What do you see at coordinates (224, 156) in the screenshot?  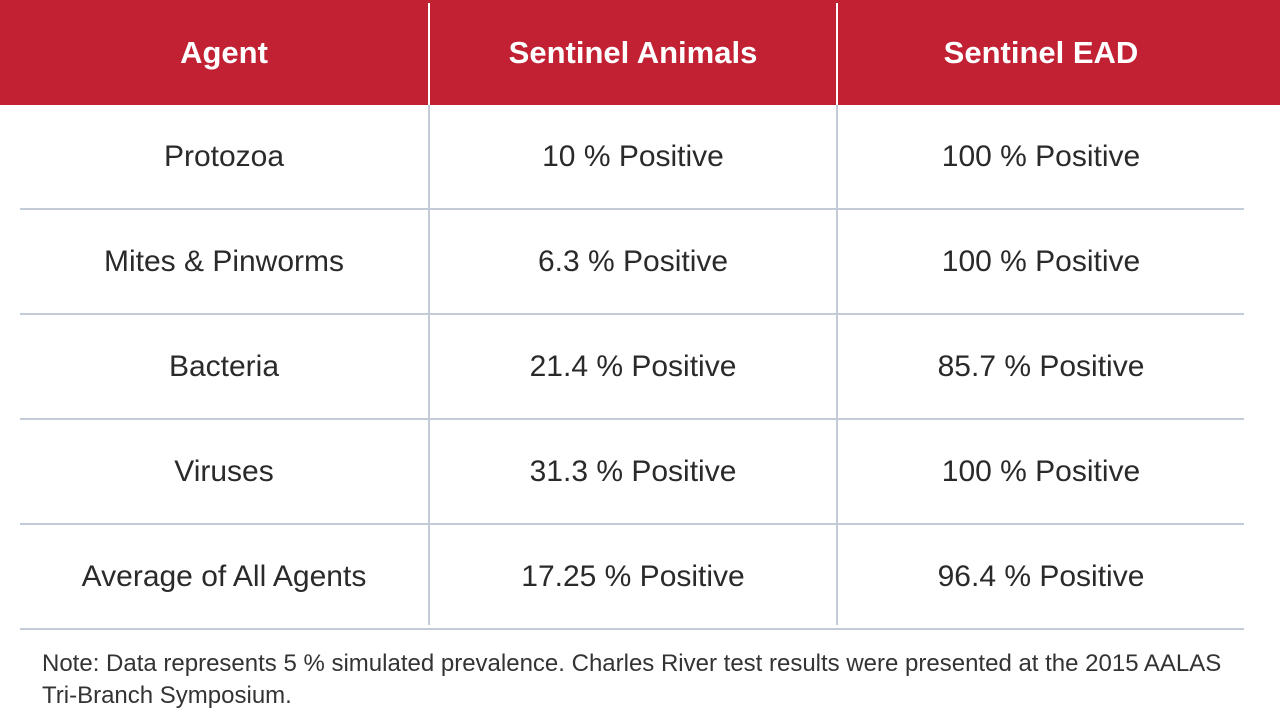 I see `agent-cell: Protozoa` at bounding box center [224, 156].